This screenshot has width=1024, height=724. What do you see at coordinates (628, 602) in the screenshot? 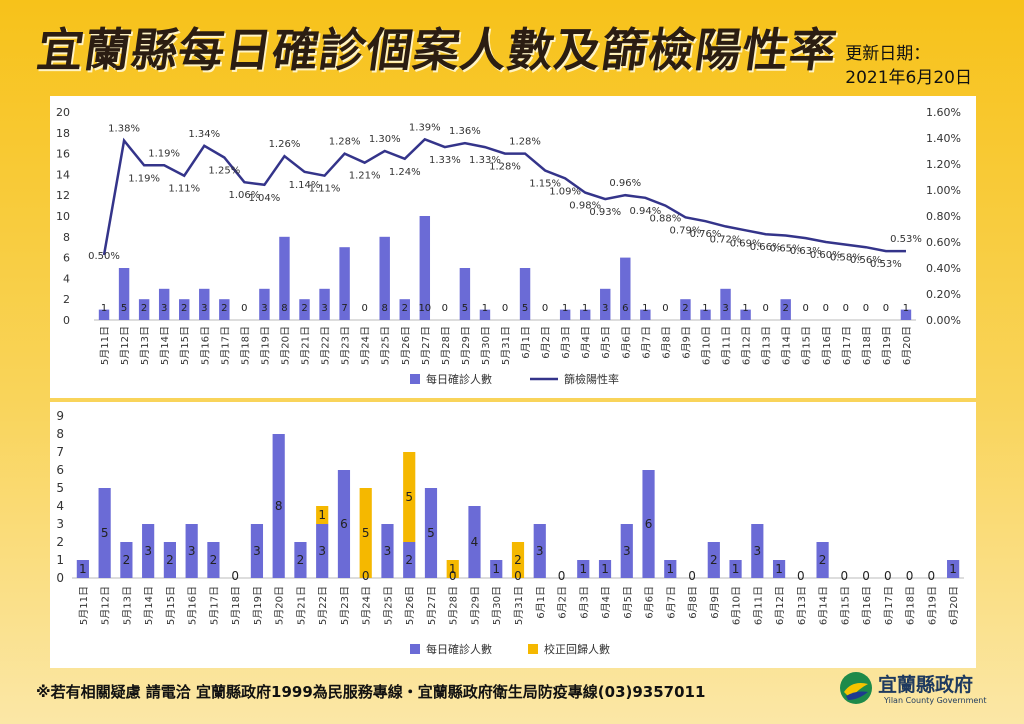
I see `x-tick-label: 6月5日` at bounding box center [628, 602].